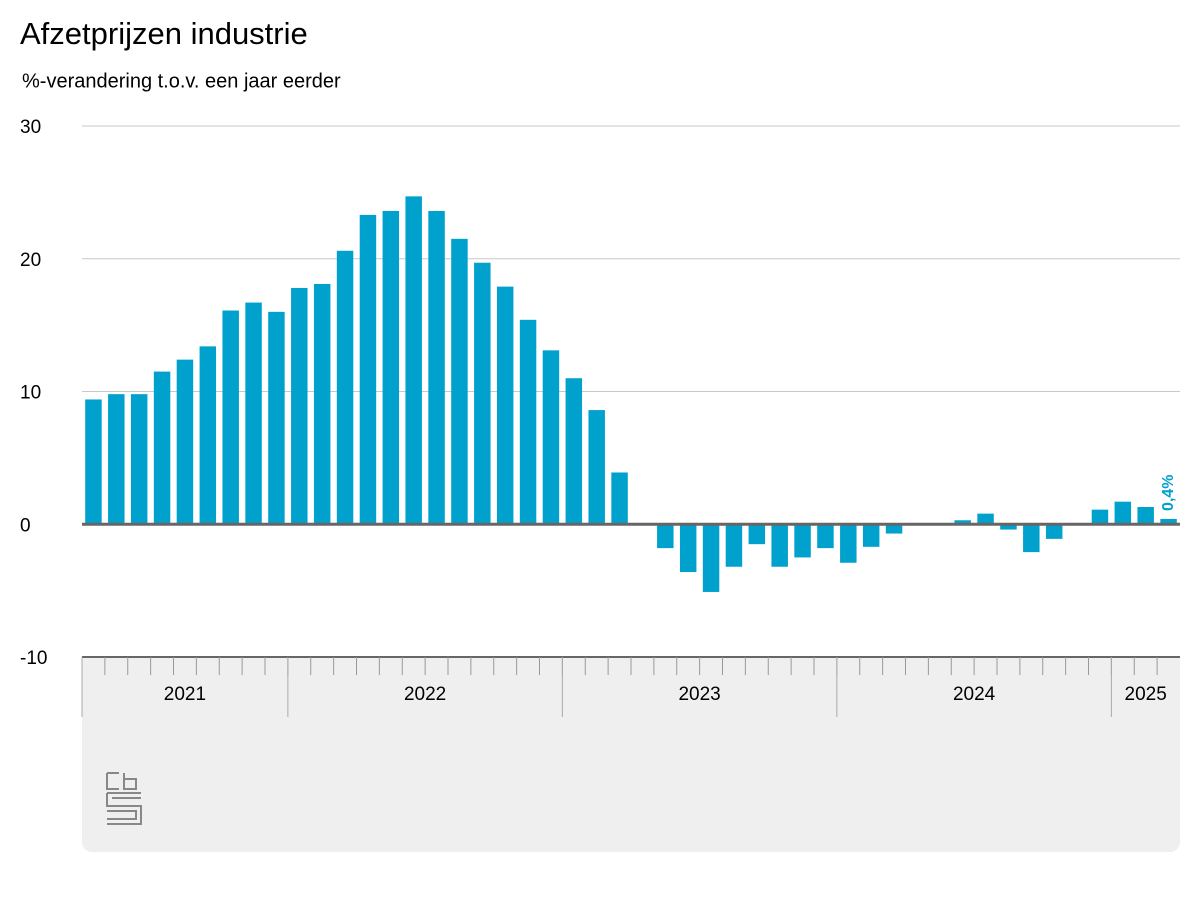 Image resolution: width=1200 pixels, height=900 pixels. What do you see at coordinates (1168, 492) in the screenshot?
I see `value-label: 0,4%` at bounding box center [1168, 492].